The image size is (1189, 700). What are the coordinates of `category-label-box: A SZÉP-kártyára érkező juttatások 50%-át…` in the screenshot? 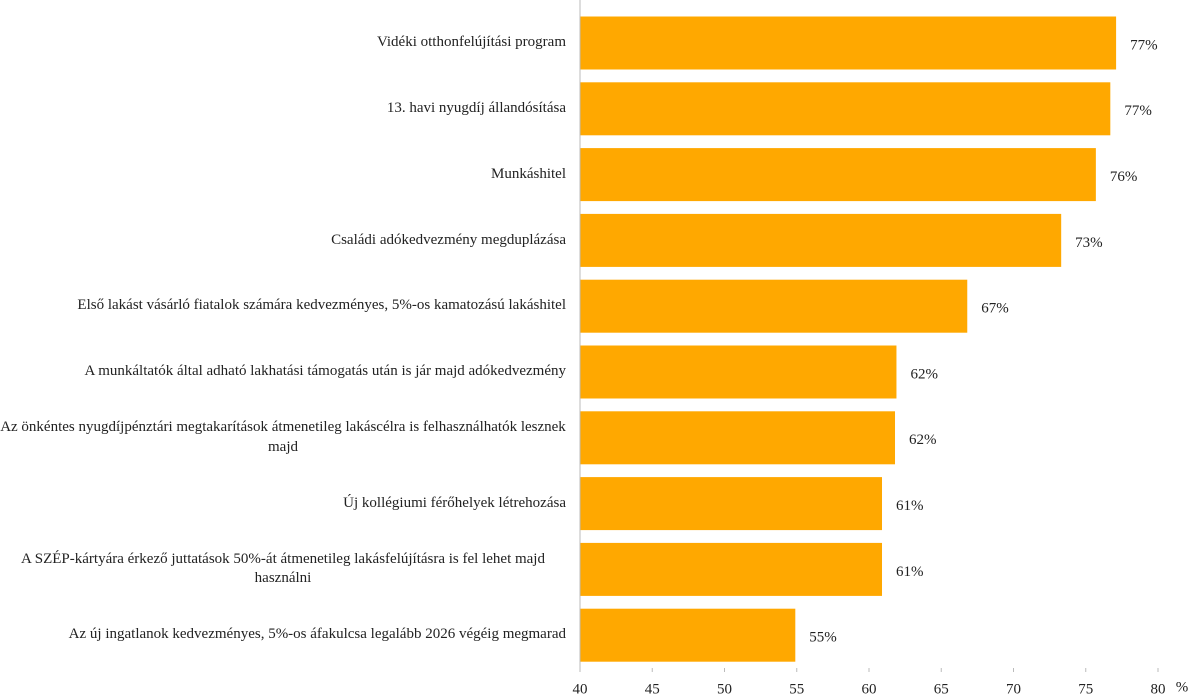 It's located at (283, 569).